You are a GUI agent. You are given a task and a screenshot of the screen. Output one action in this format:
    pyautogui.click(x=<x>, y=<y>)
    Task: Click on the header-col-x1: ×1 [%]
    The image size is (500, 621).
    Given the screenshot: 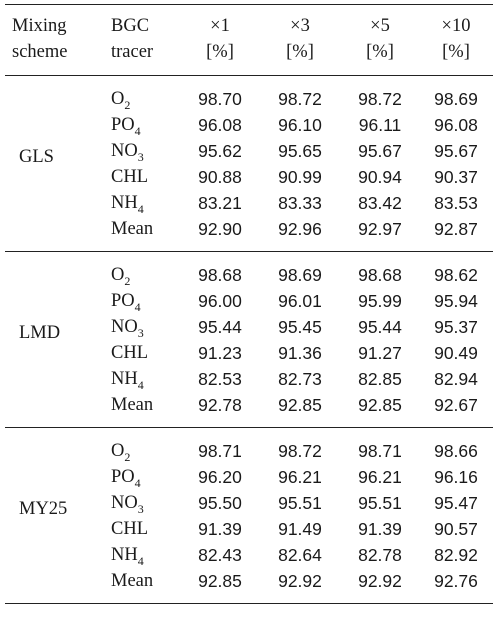 What is the action you would take?
    pyautogui.click(x=220, y=39)
    